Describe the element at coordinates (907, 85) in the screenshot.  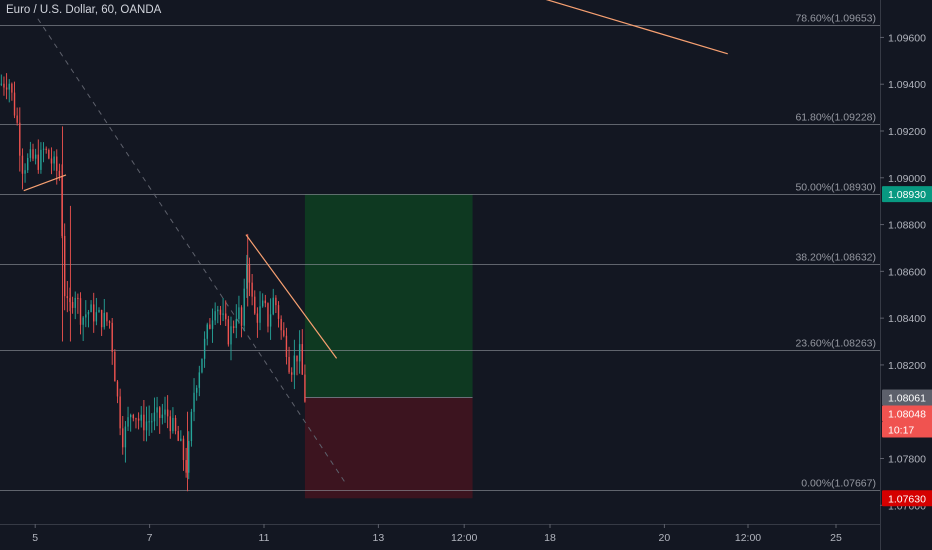
I see `price-tick-label: 1.09400` at that location.